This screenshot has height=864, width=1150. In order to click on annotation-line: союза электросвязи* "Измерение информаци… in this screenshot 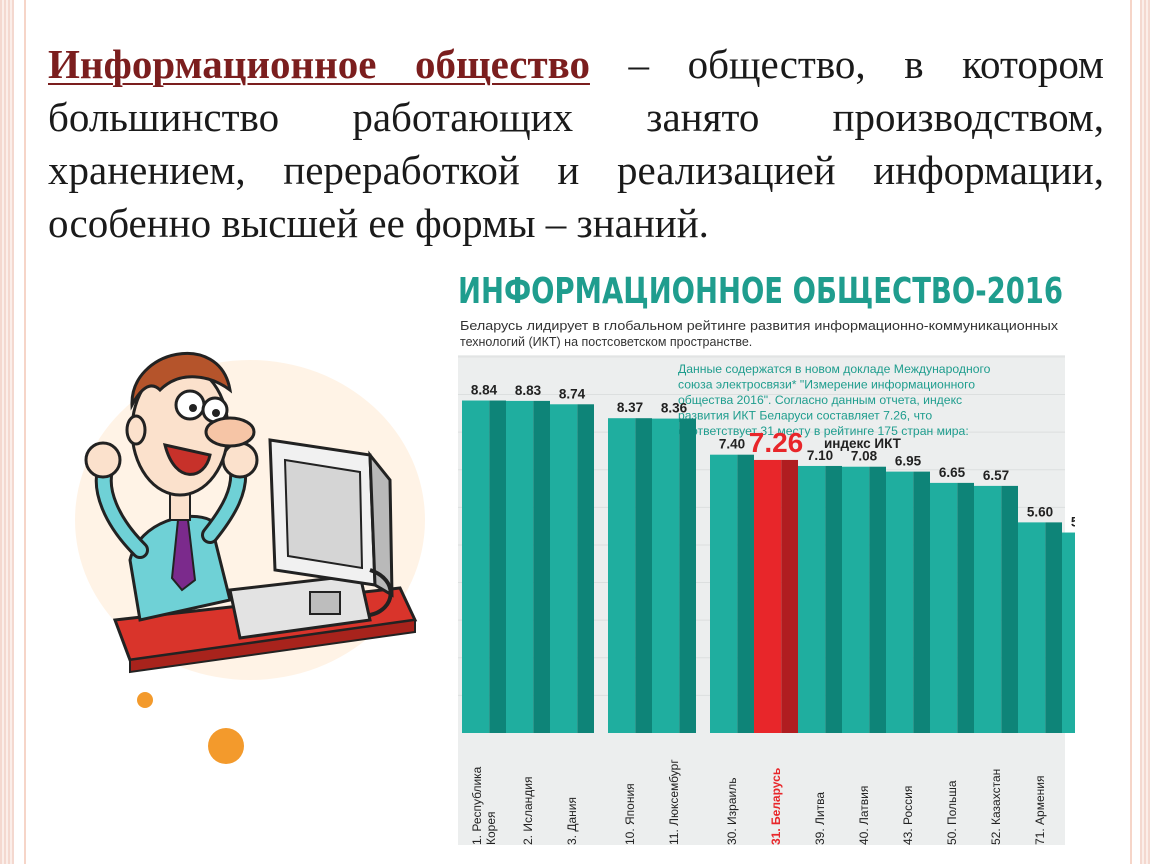, I will do `click(826, 385)`.